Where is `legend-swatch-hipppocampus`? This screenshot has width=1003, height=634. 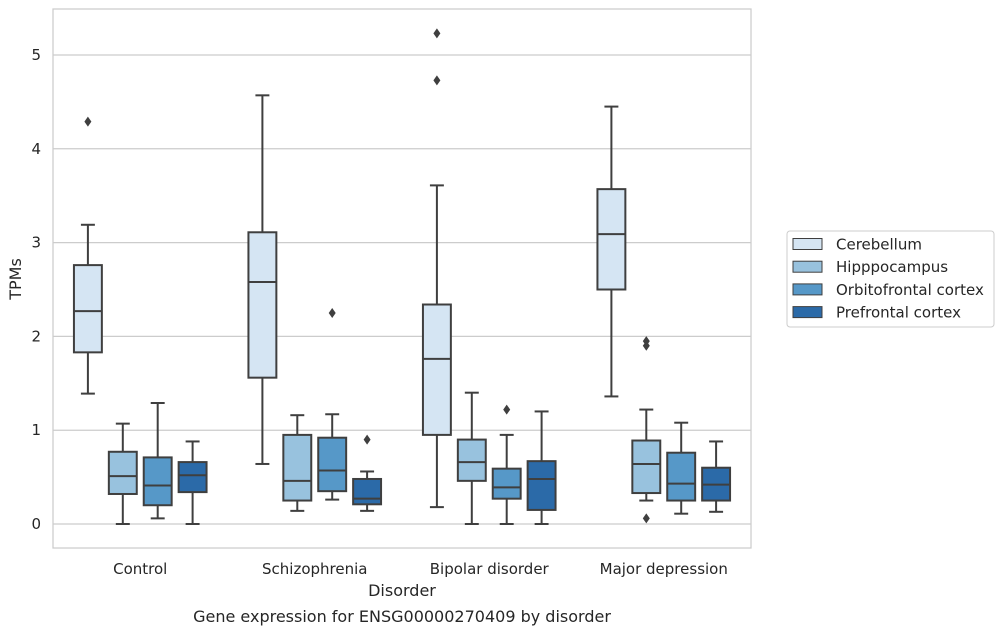 legend-swatch-hipppocampus is located at coordinates (807, 266).